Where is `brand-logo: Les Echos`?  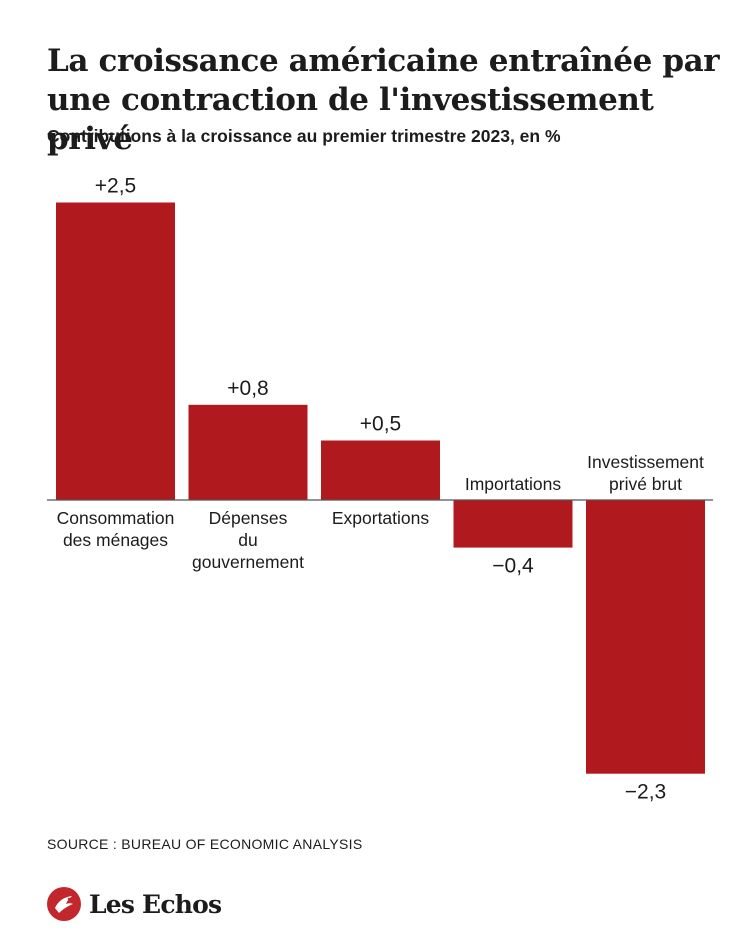 brand-logo: Les Echos is located at coordinates (134, 904).